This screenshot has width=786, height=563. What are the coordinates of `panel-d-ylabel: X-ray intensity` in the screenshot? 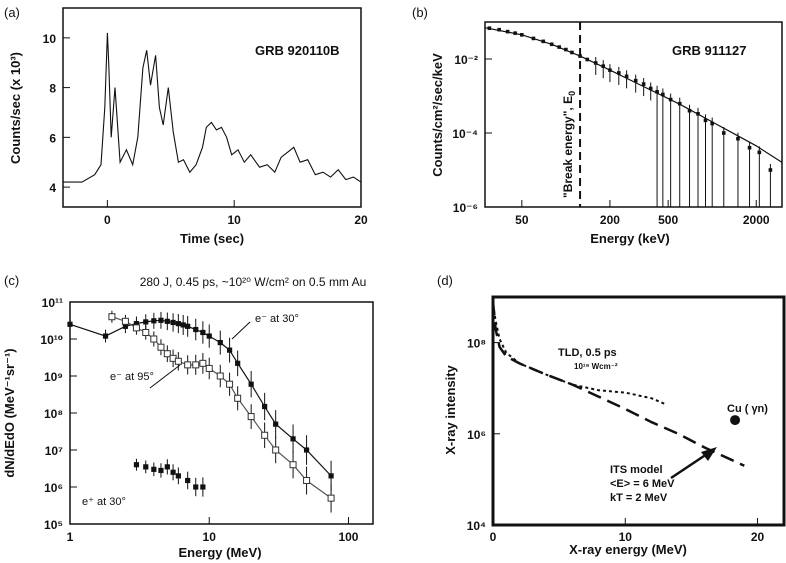 It's located at (450, 409).